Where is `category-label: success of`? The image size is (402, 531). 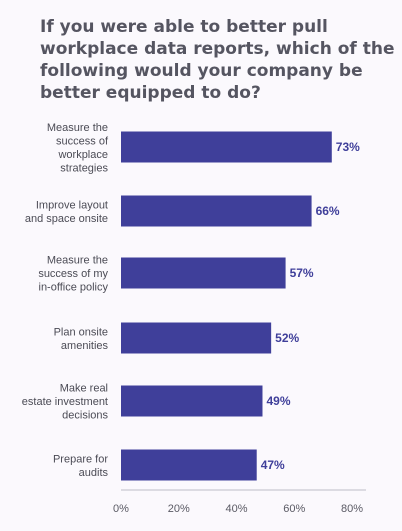 category-label: success of is located at coordinates (82, 141).